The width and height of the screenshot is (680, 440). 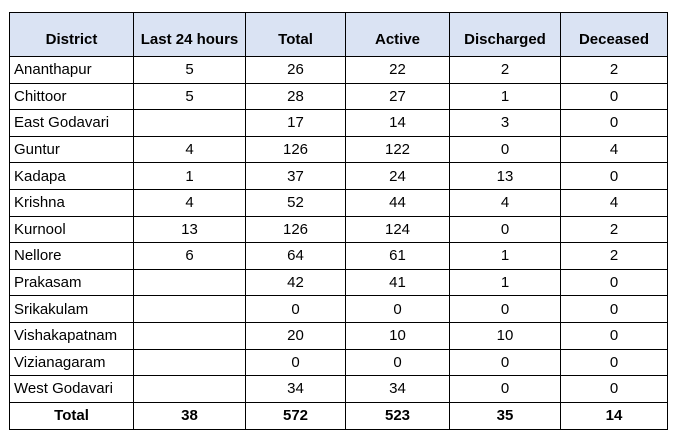 I want to click on total-cell: 35, so click(x=505, y=415).